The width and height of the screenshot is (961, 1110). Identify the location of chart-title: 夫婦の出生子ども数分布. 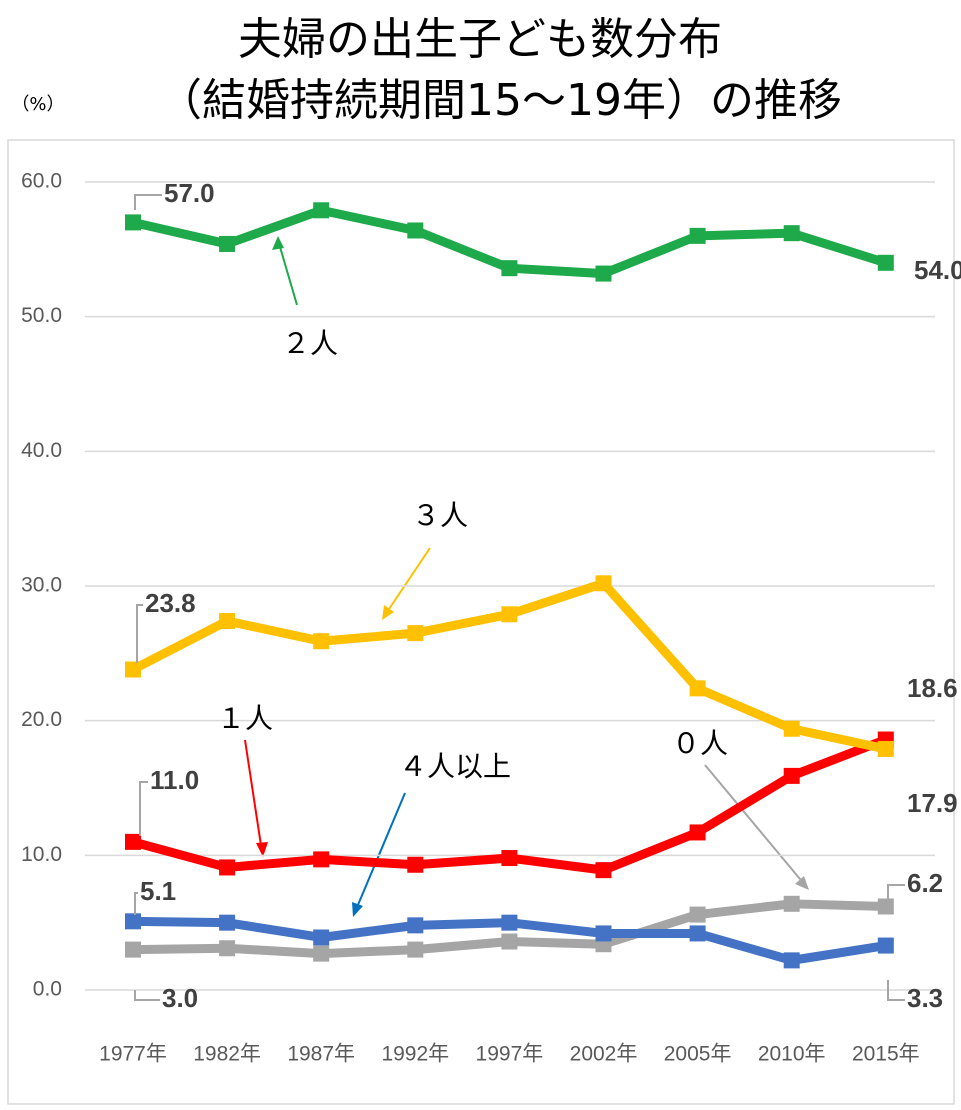
(480, 39).